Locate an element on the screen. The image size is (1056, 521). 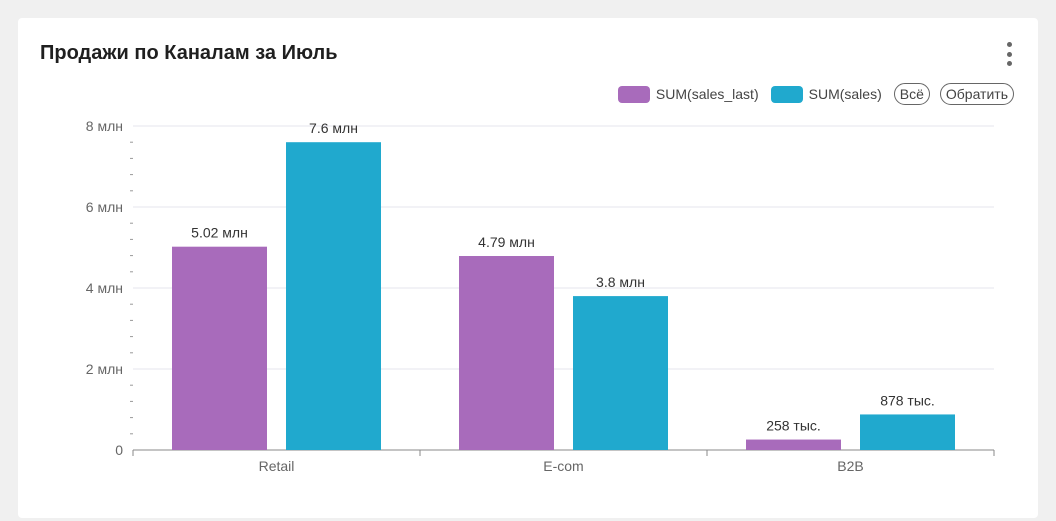
data-label: 7.6 млн is located at coordinates (333, 128).